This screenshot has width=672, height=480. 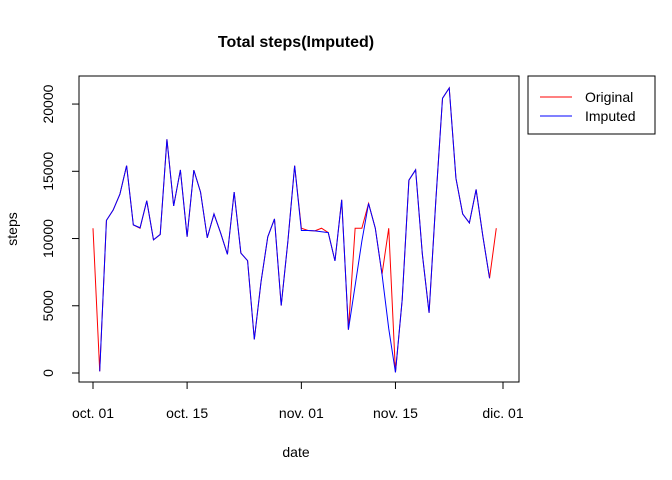 I want to click on y-tick-label: 10000, so click(x=48, y=238).